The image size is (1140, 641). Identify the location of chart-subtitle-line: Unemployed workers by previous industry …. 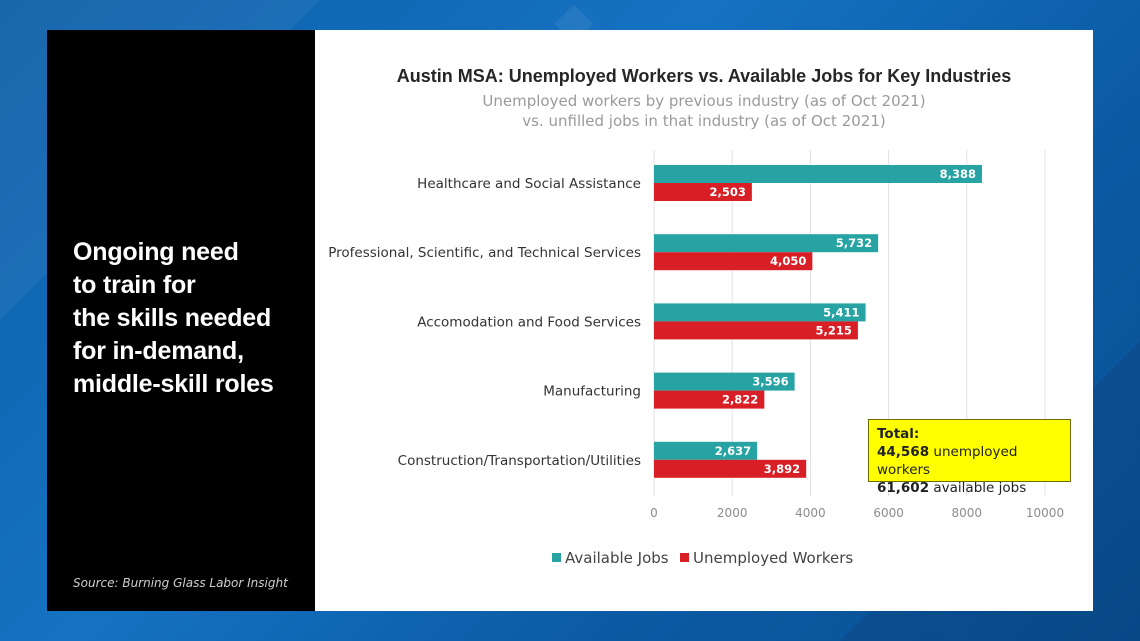
(704, 101).